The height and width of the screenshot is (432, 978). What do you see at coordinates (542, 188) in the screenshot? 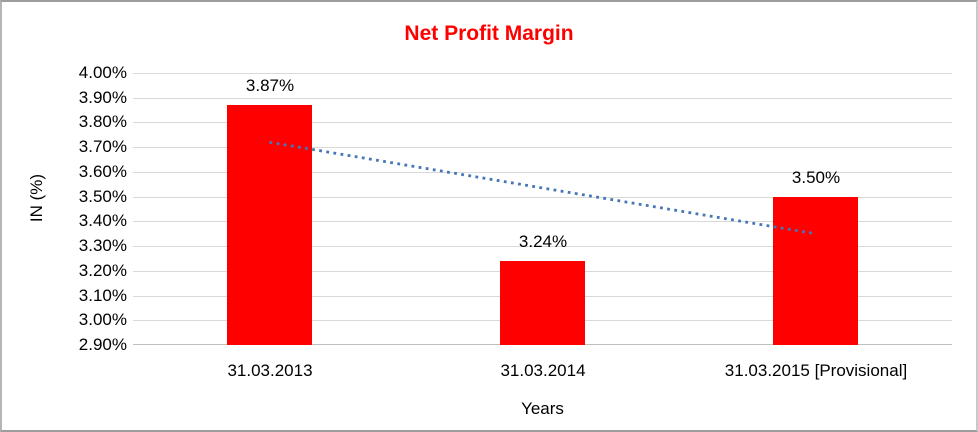
I see `trendline` at bounding box center [542, 188].